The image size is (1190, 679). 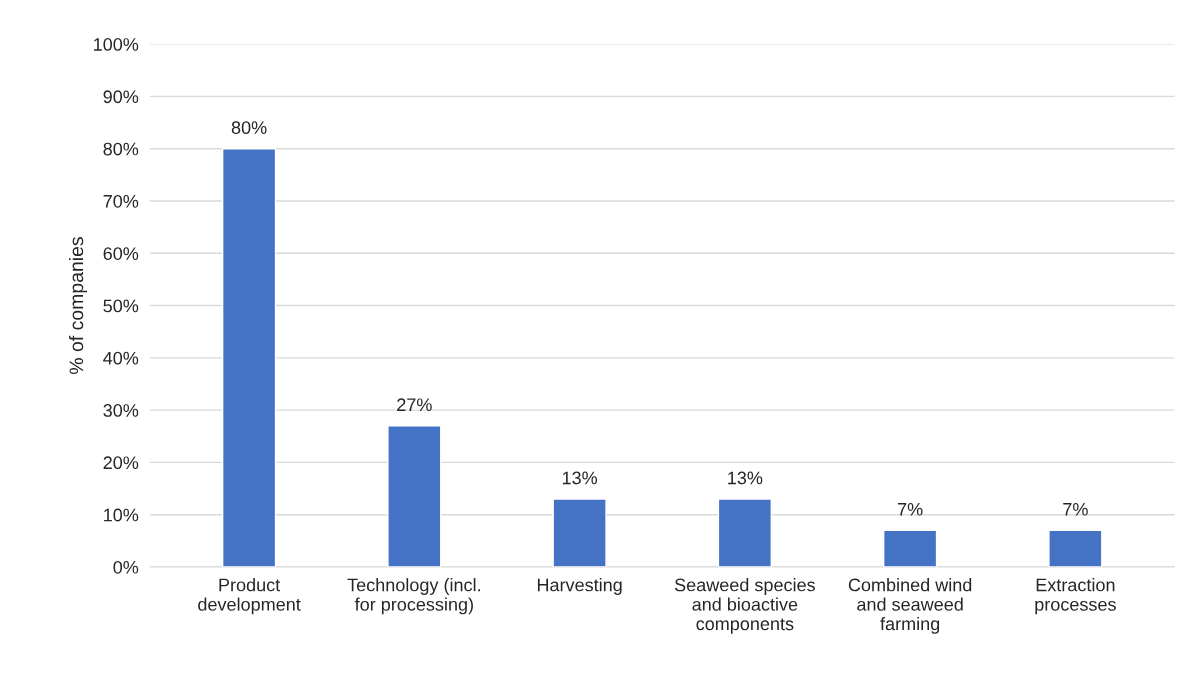 I want to click on y-tick-label: 60%, so click(x=121, y=253).